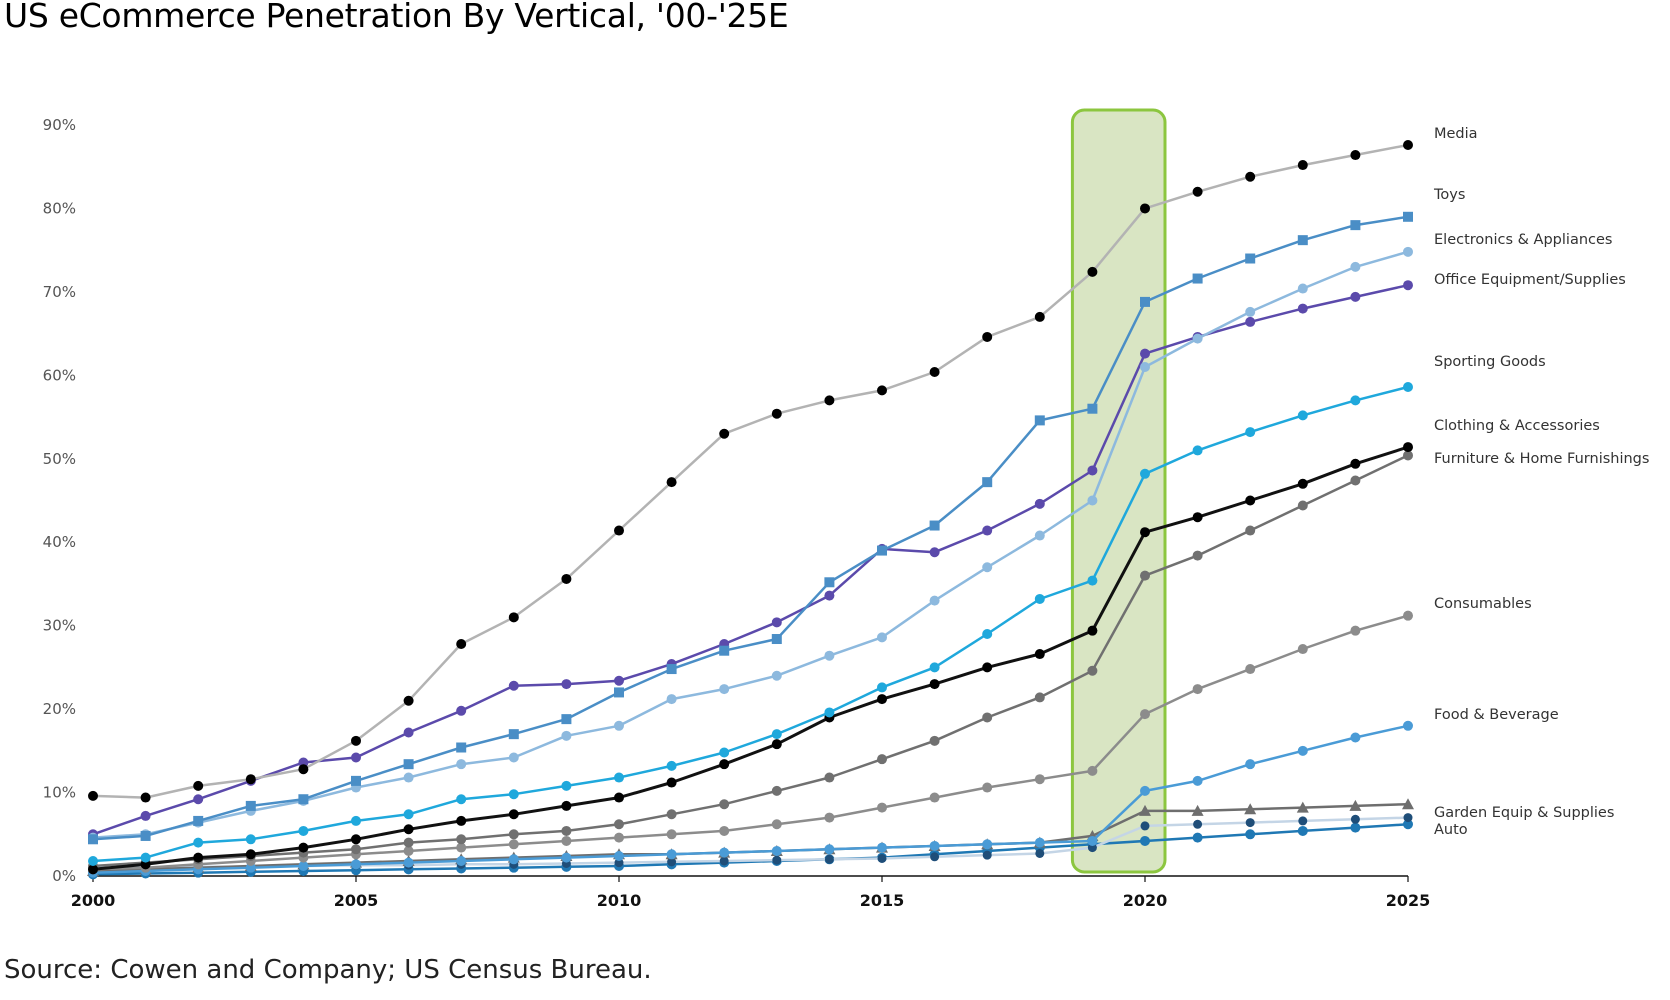 This screenshot has width=1670, height=1000. What do you see at coordinates (1541, 459) in the screenshot?
I see `series-label: Furniture & Home Furnishings` at bounding box center [1541, 459].